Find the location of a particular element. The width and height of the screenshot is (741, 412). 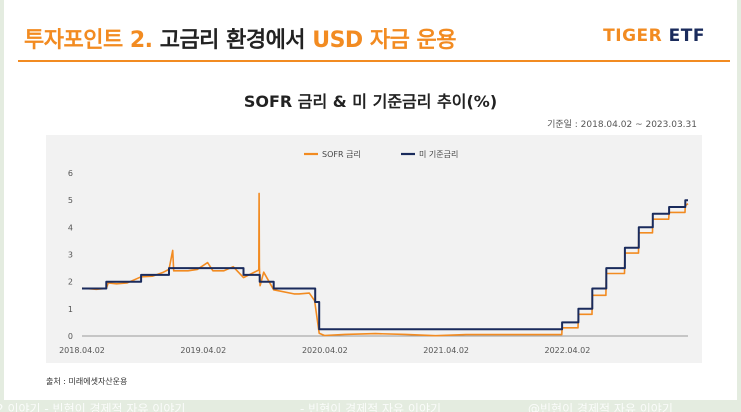

y-tick-label: 5 is located at coordinates (70, 200).